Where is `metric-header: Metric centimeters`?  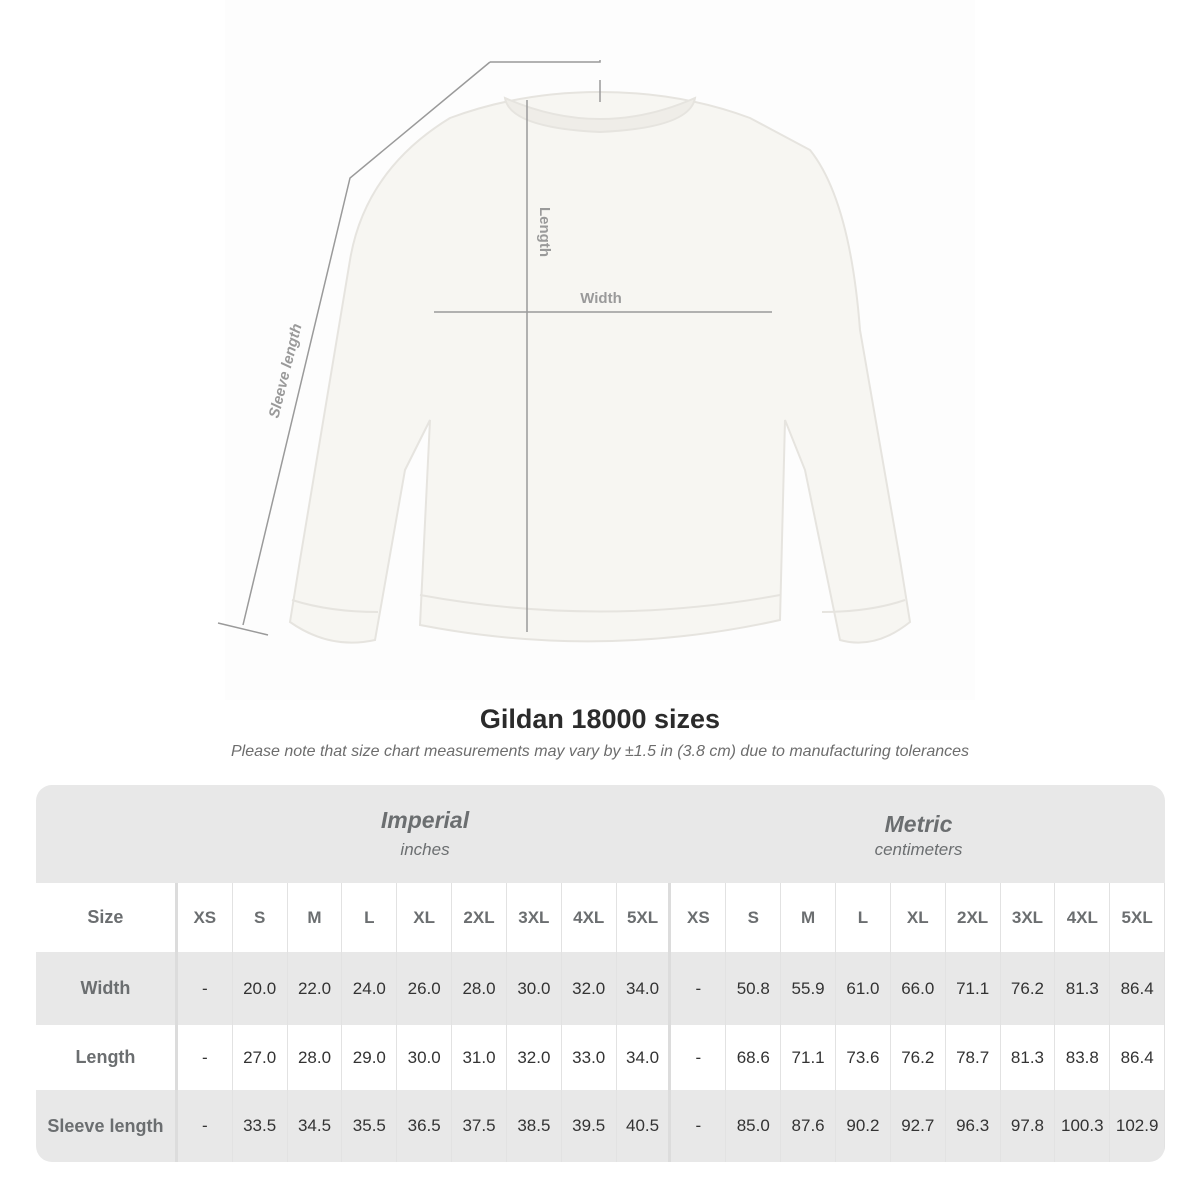
metric-header: Metric centimeters is located at coordinates (918, 834).